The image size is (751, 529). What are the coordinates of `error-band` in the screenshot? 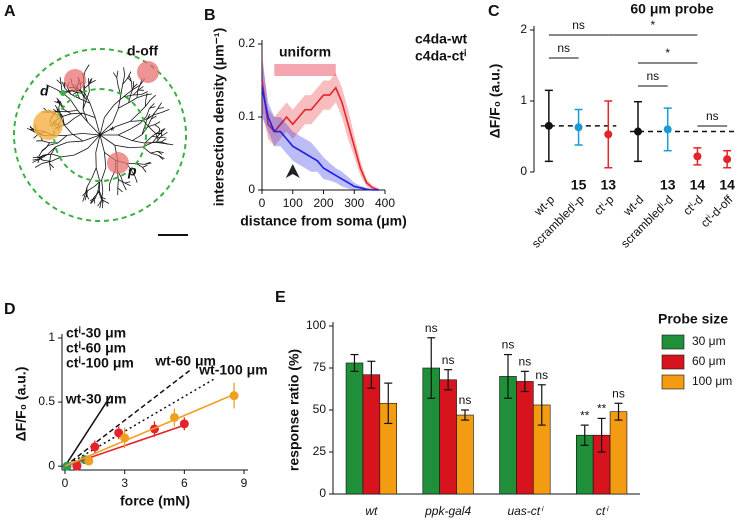 It's located at (320, 120).